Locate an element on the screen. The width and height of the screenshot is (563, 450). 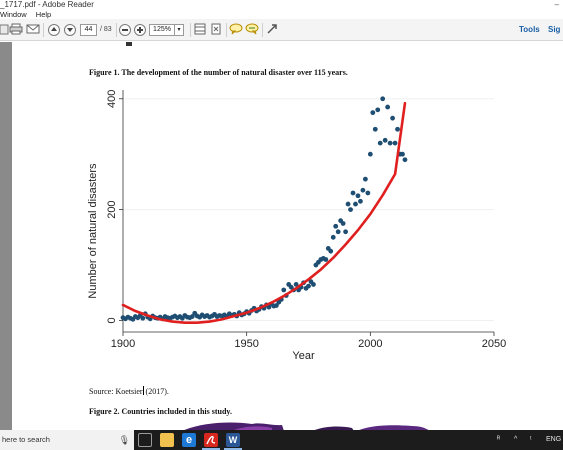
fit-page-icon is located at coordinates (200, 30).